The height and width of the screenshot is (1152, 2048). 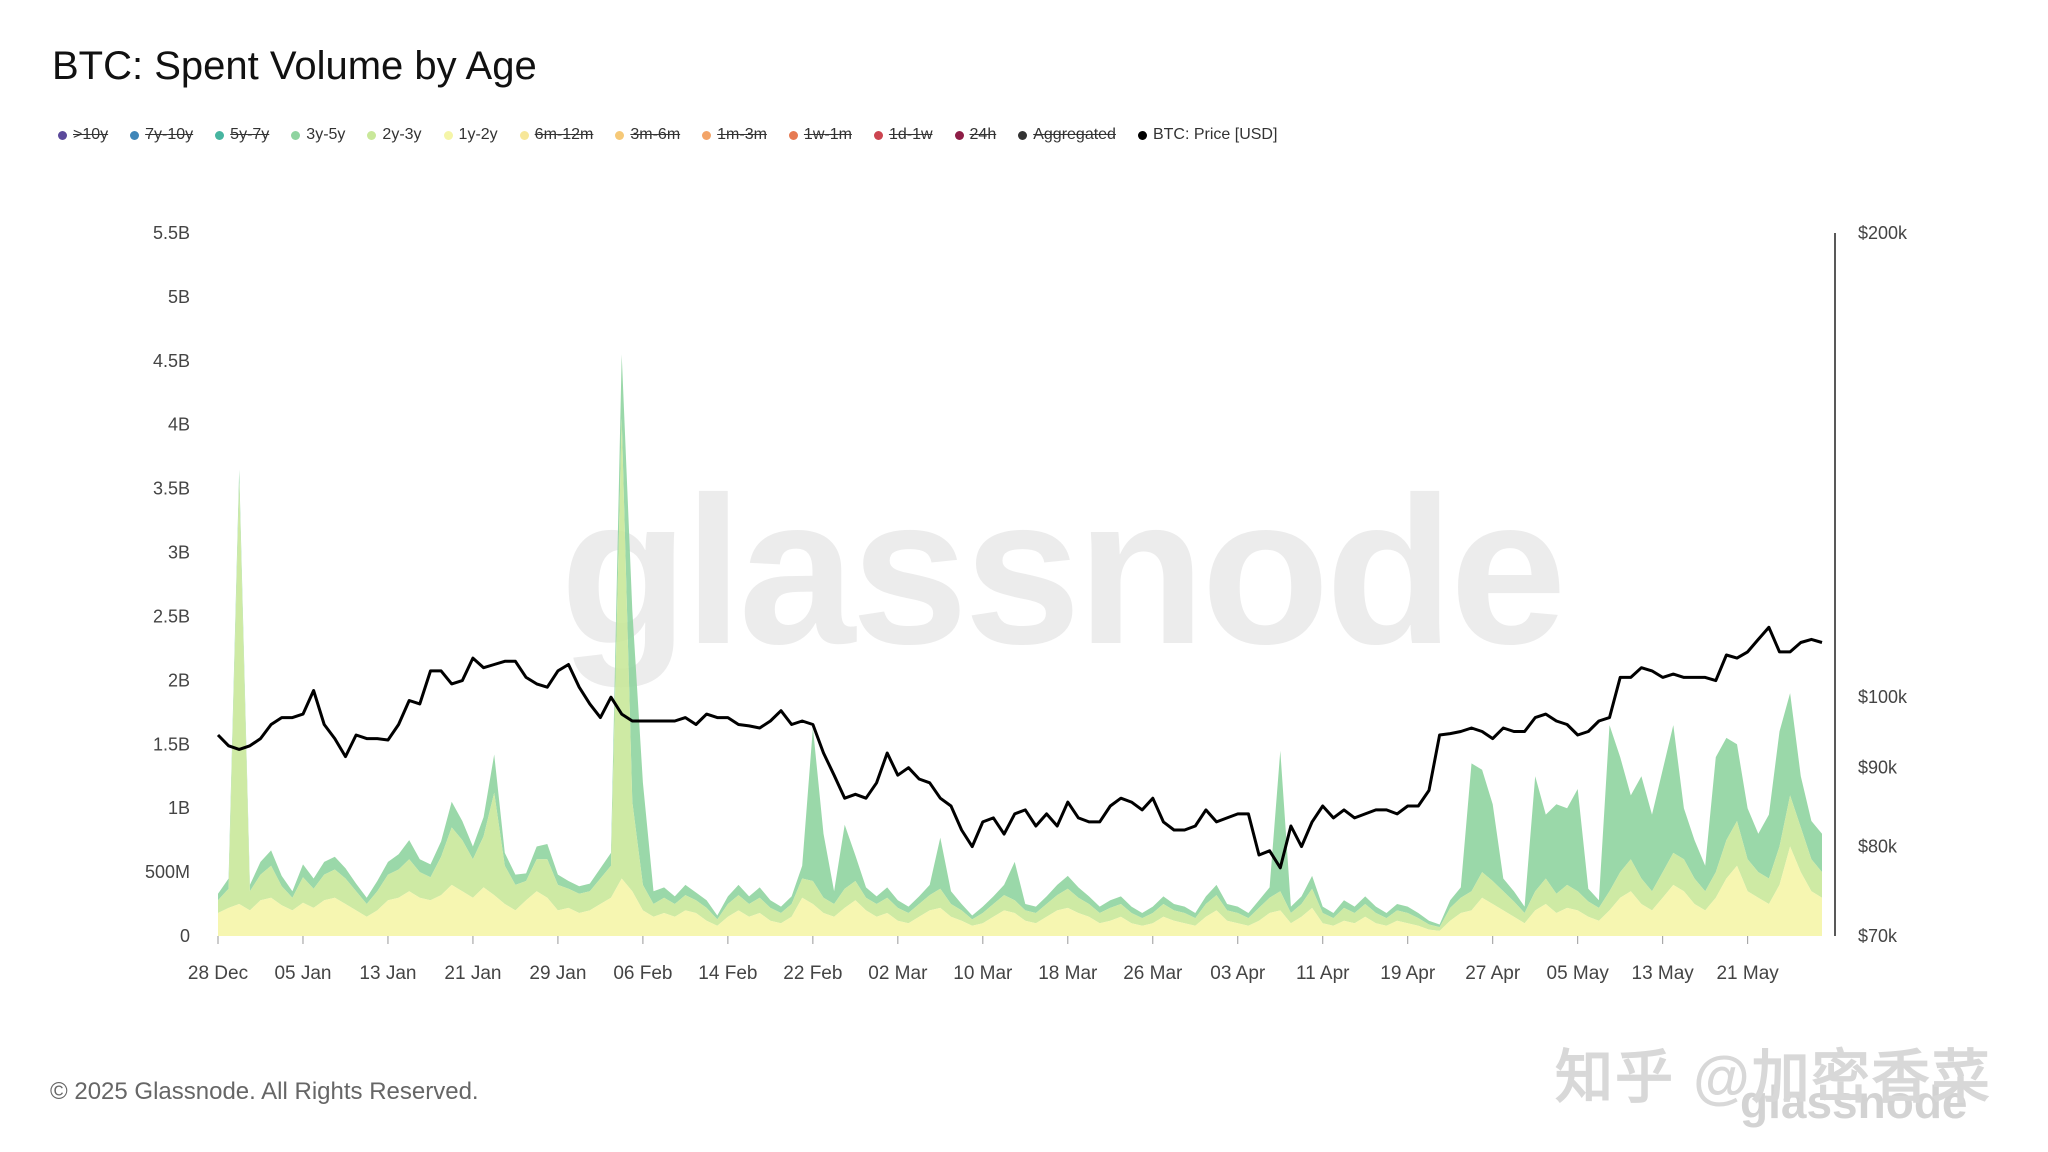 I want to click on y-left-tick-label: 4B, so click(x=179, y=425).